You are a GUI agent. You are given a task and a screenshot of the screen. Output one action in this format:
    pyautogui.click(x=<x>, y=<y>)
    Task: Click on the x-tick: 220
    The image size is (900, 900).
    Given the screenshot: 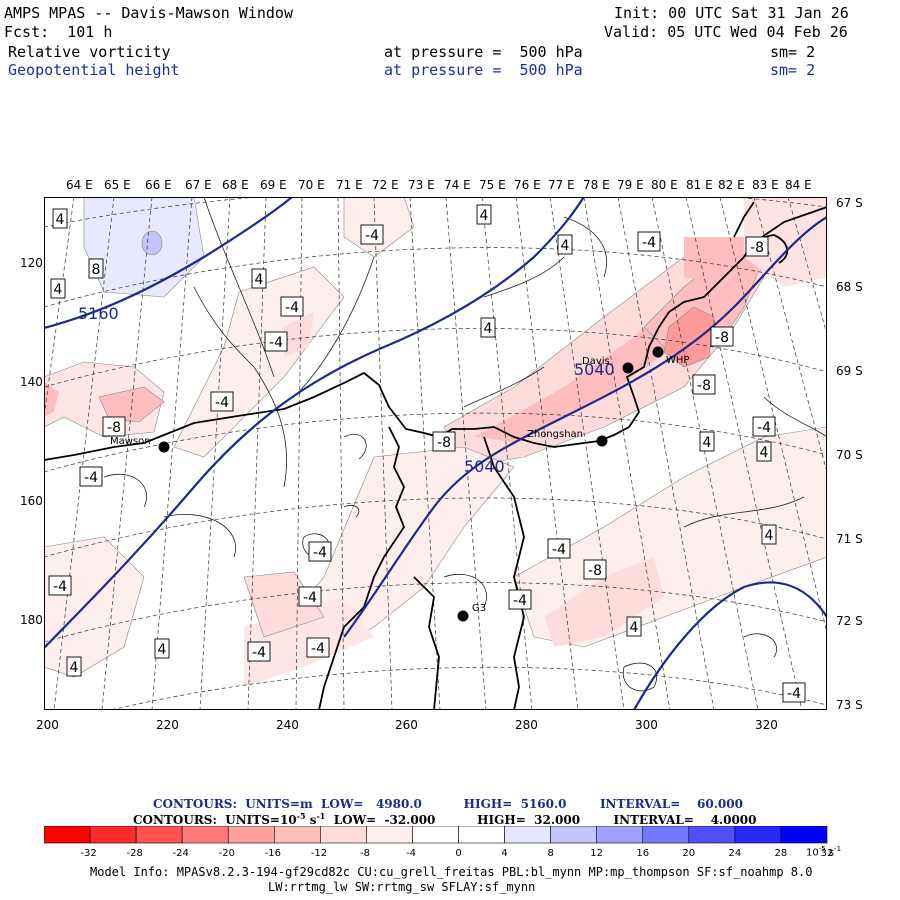 What is the action you would take?
    pyautogui.click(x=167, y=725)
    